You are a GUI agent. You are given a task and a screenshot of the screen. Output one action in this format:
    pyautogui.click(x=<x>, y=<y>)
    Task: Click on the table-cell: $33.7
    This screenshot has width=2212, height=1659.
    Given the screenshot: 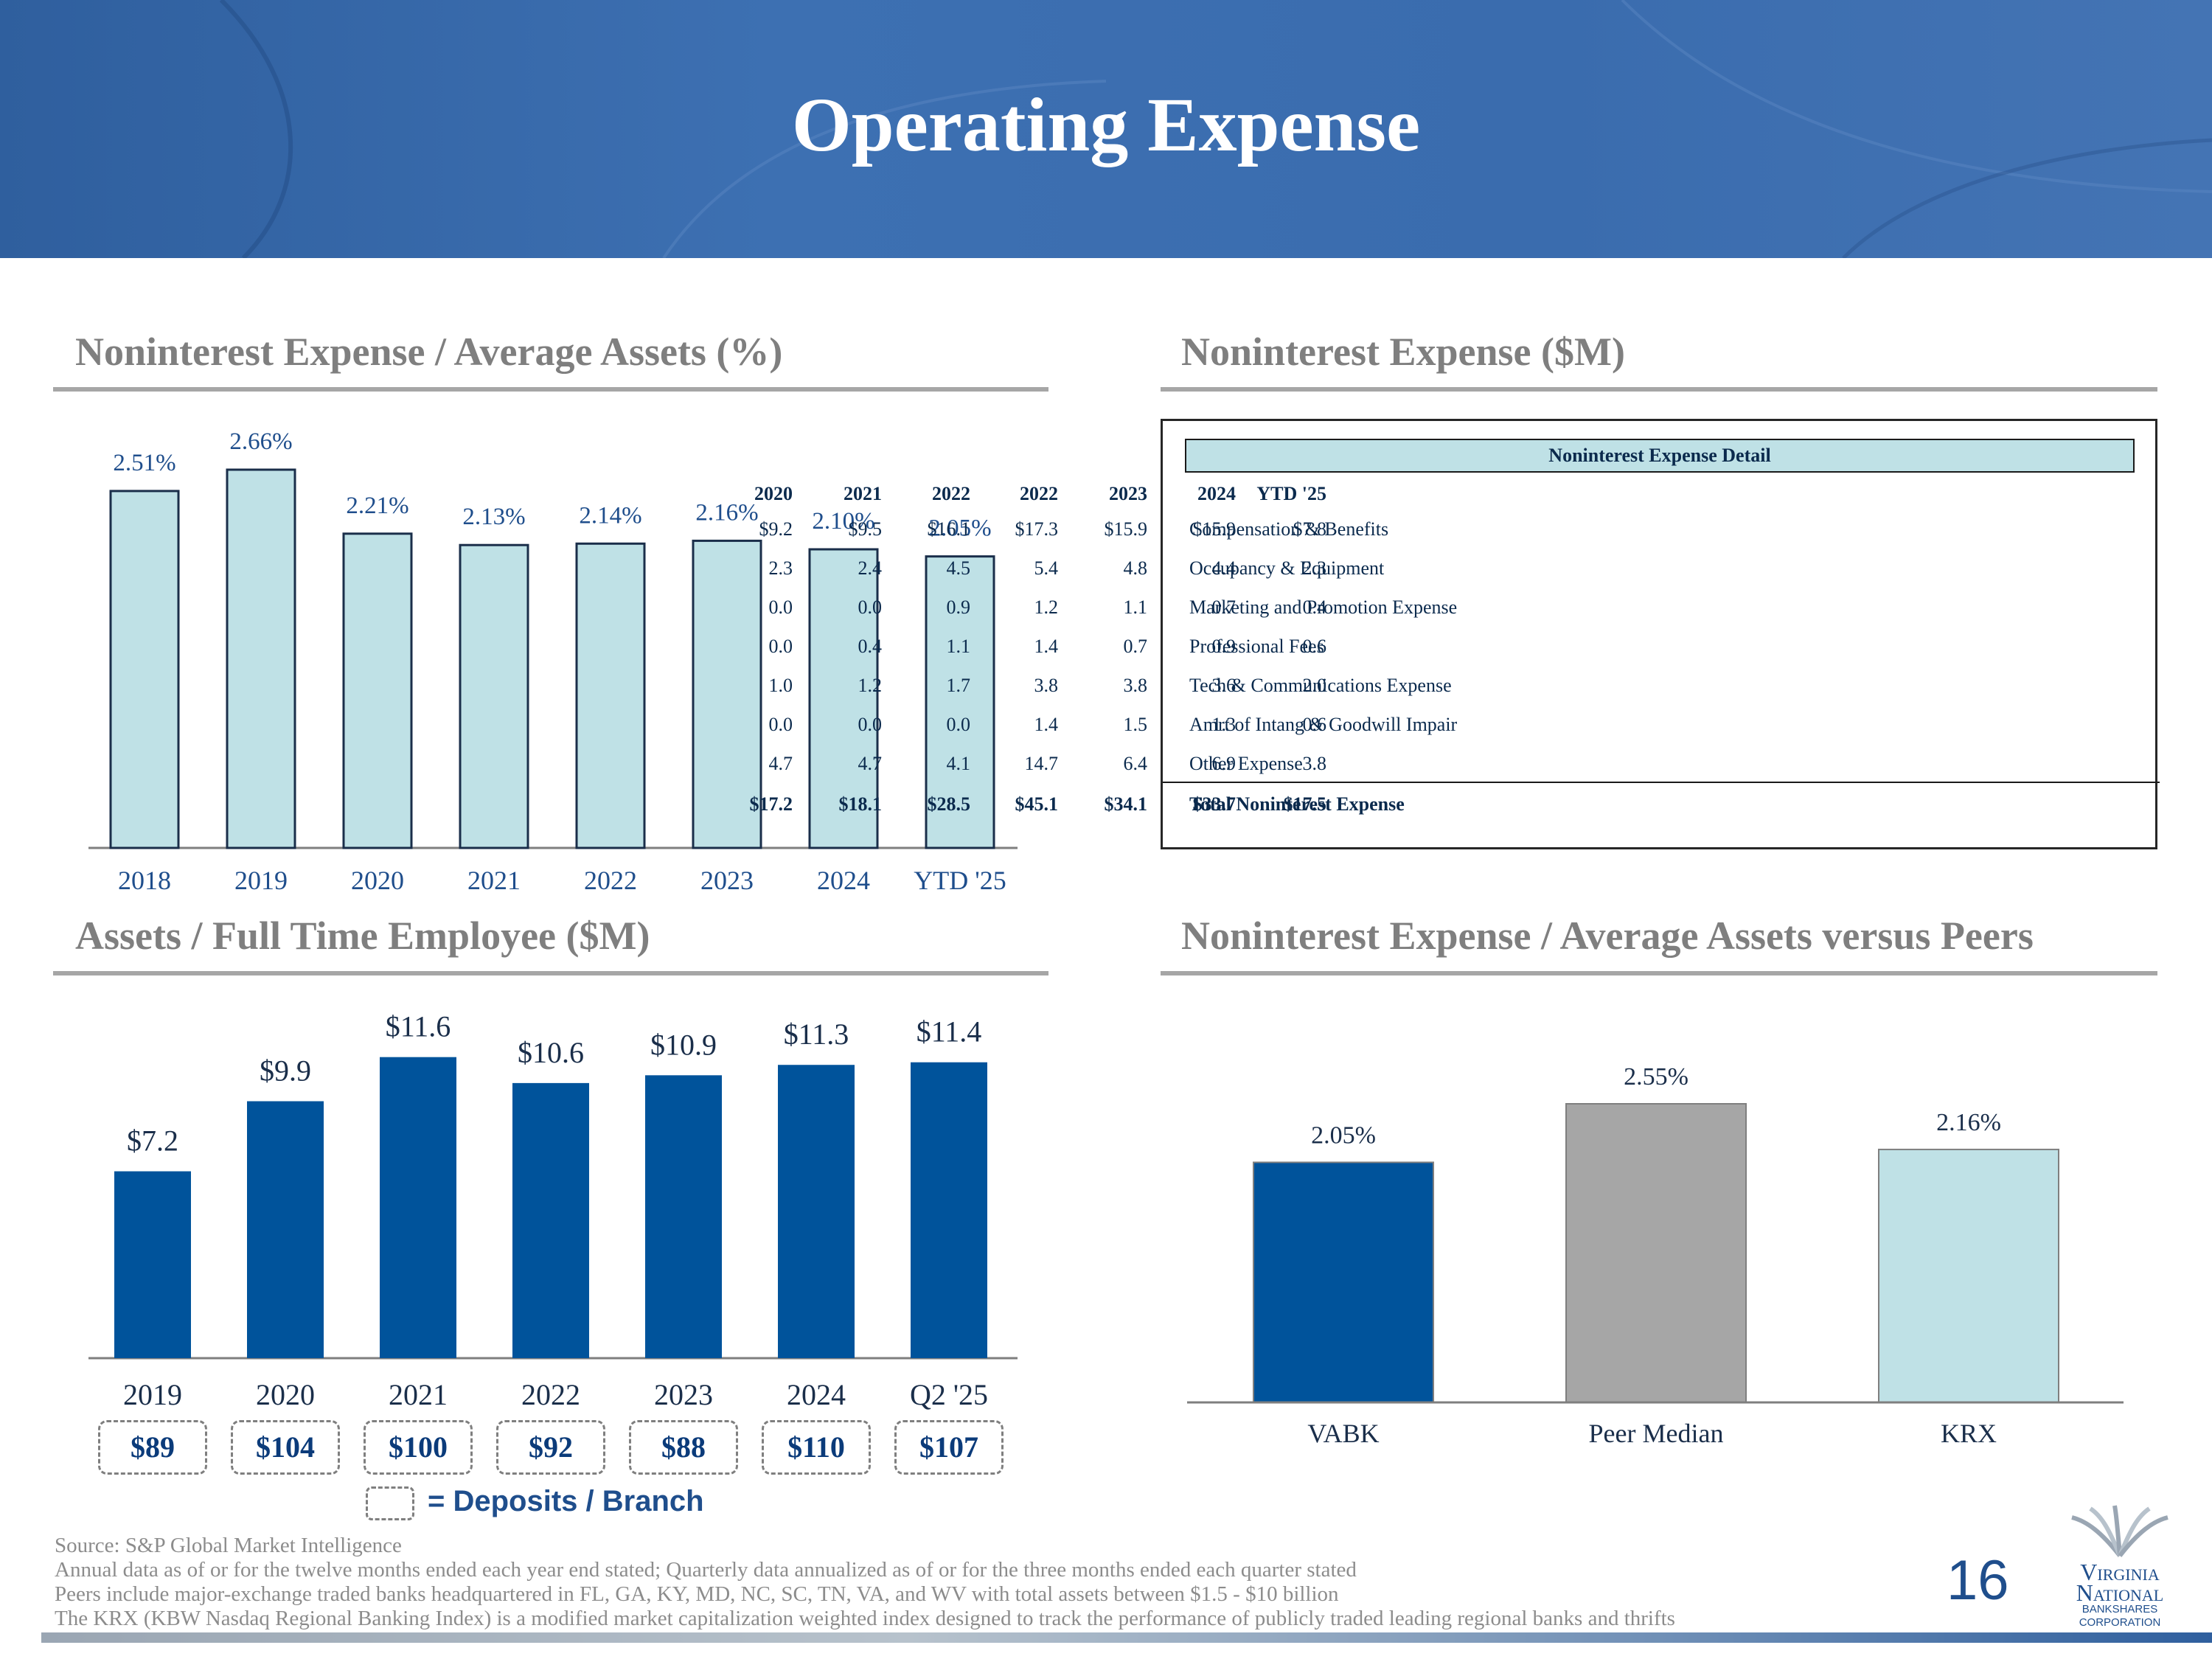 What is the action you would take?
    pyautogui.click(x=1214, y=804)
    